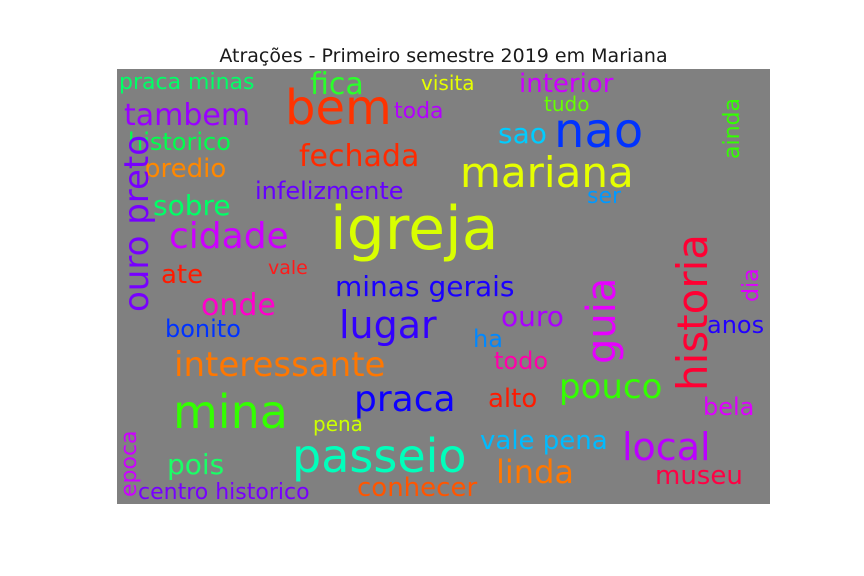 The image size is (864, 576). I want to click on word-visita: visita, so click(448, 83).